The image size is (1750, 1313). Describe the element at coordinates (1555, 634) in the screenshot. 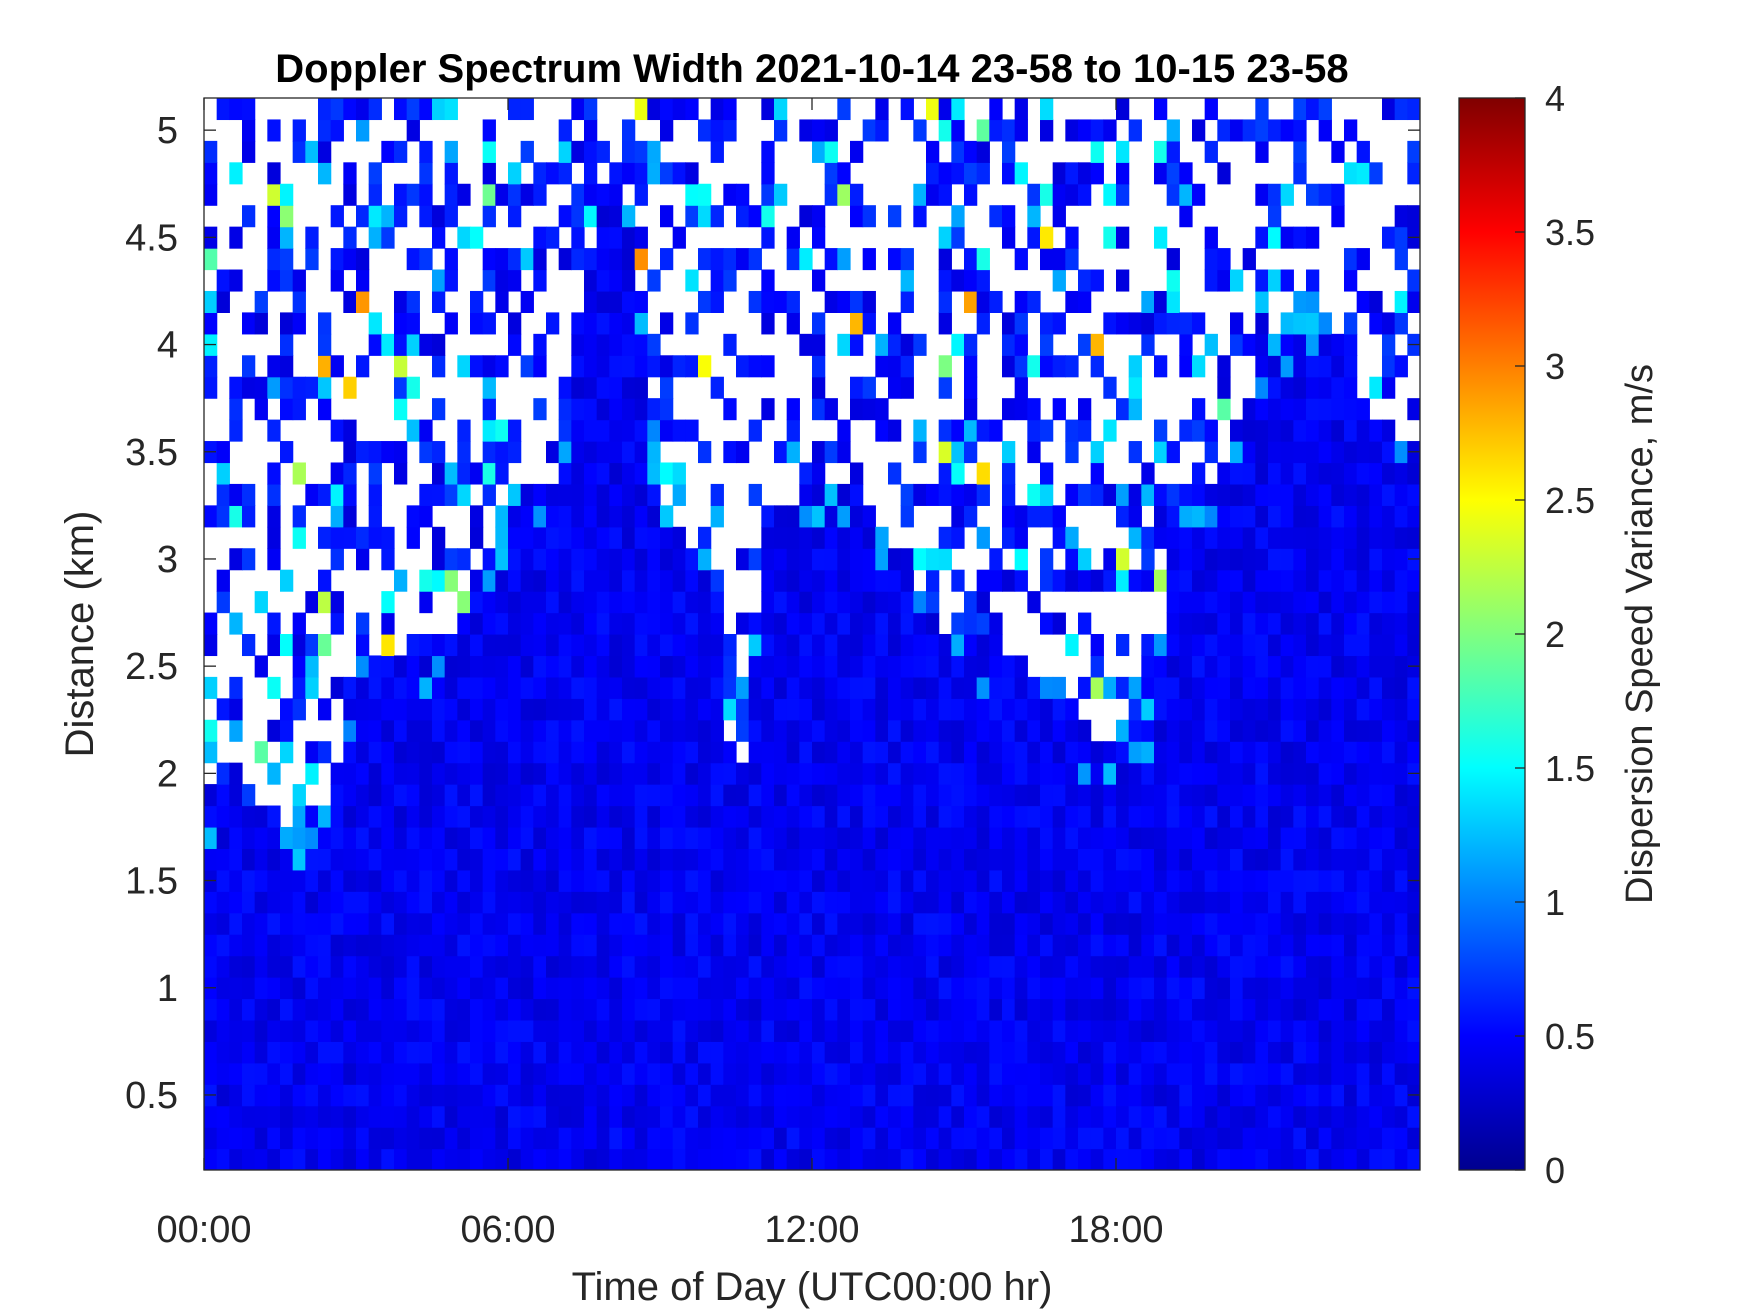

I see `colorbar-axis: 00.511.522.533.54` at that location.